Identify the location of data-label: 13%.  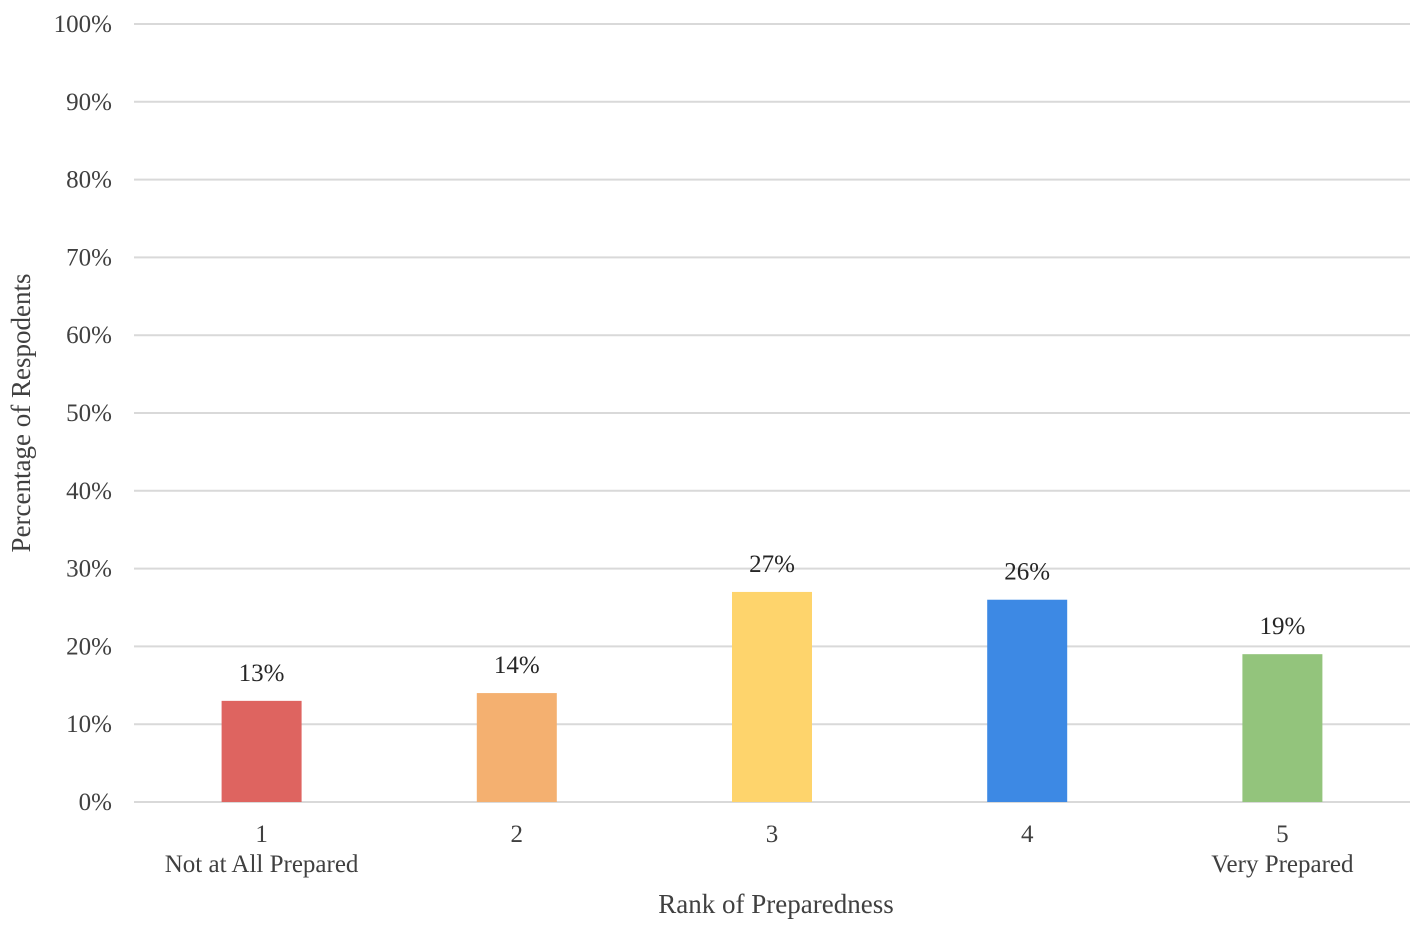
(262, 673).